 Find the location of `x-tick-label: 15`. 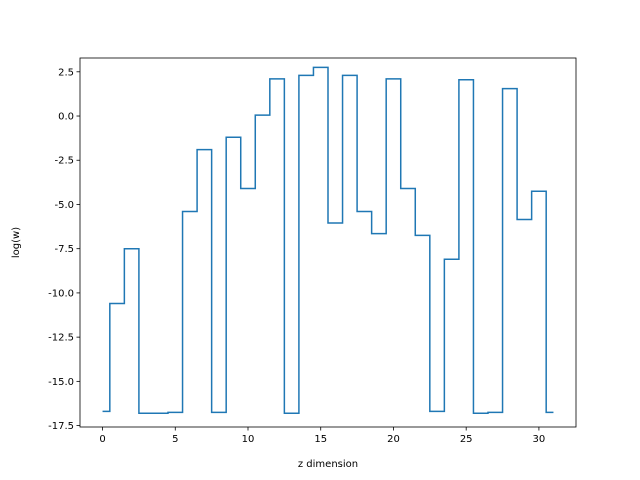

x-tick-label: 15 is located at coordinates (320, 439).